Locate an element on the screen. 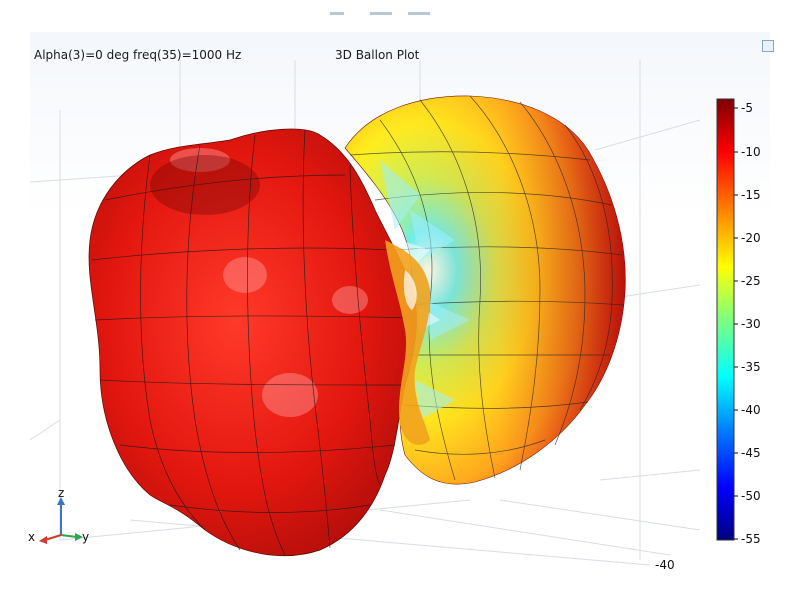  axis-tick-label: -40 is located at coordinates (665, 565).